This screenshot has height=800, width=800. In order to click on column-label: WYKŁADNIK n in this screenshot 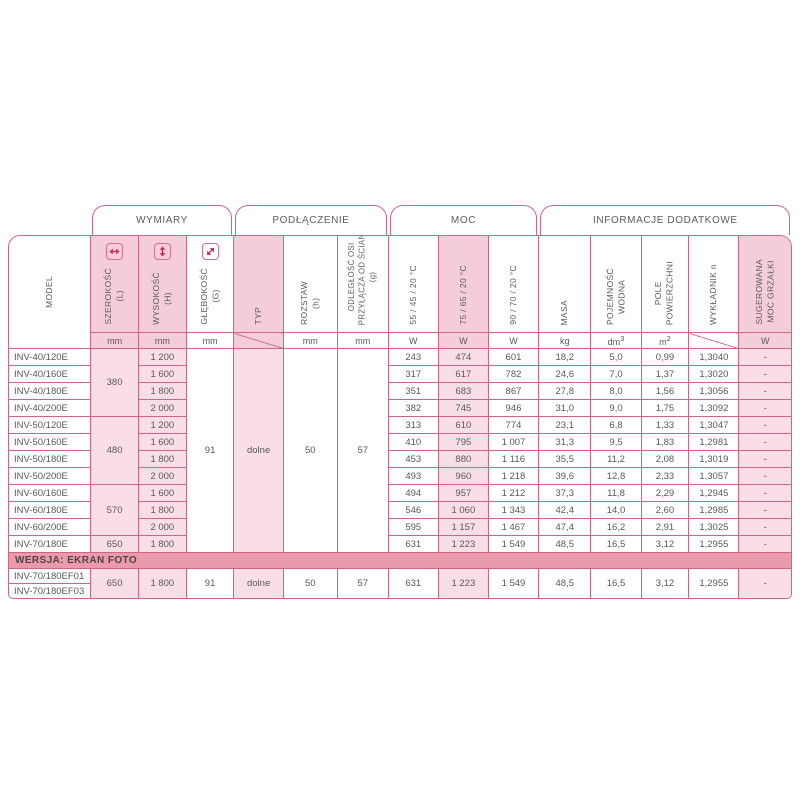, I will do `click(713, 294)`.